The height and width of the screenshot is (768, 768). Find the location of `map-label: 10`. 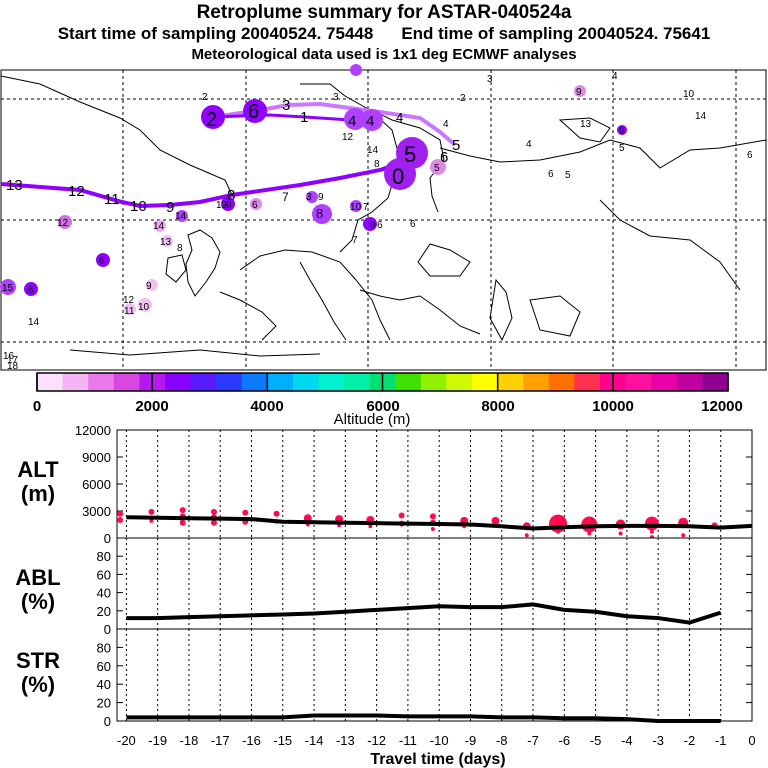

map-label: 10 is located at coordinates (356, 207).